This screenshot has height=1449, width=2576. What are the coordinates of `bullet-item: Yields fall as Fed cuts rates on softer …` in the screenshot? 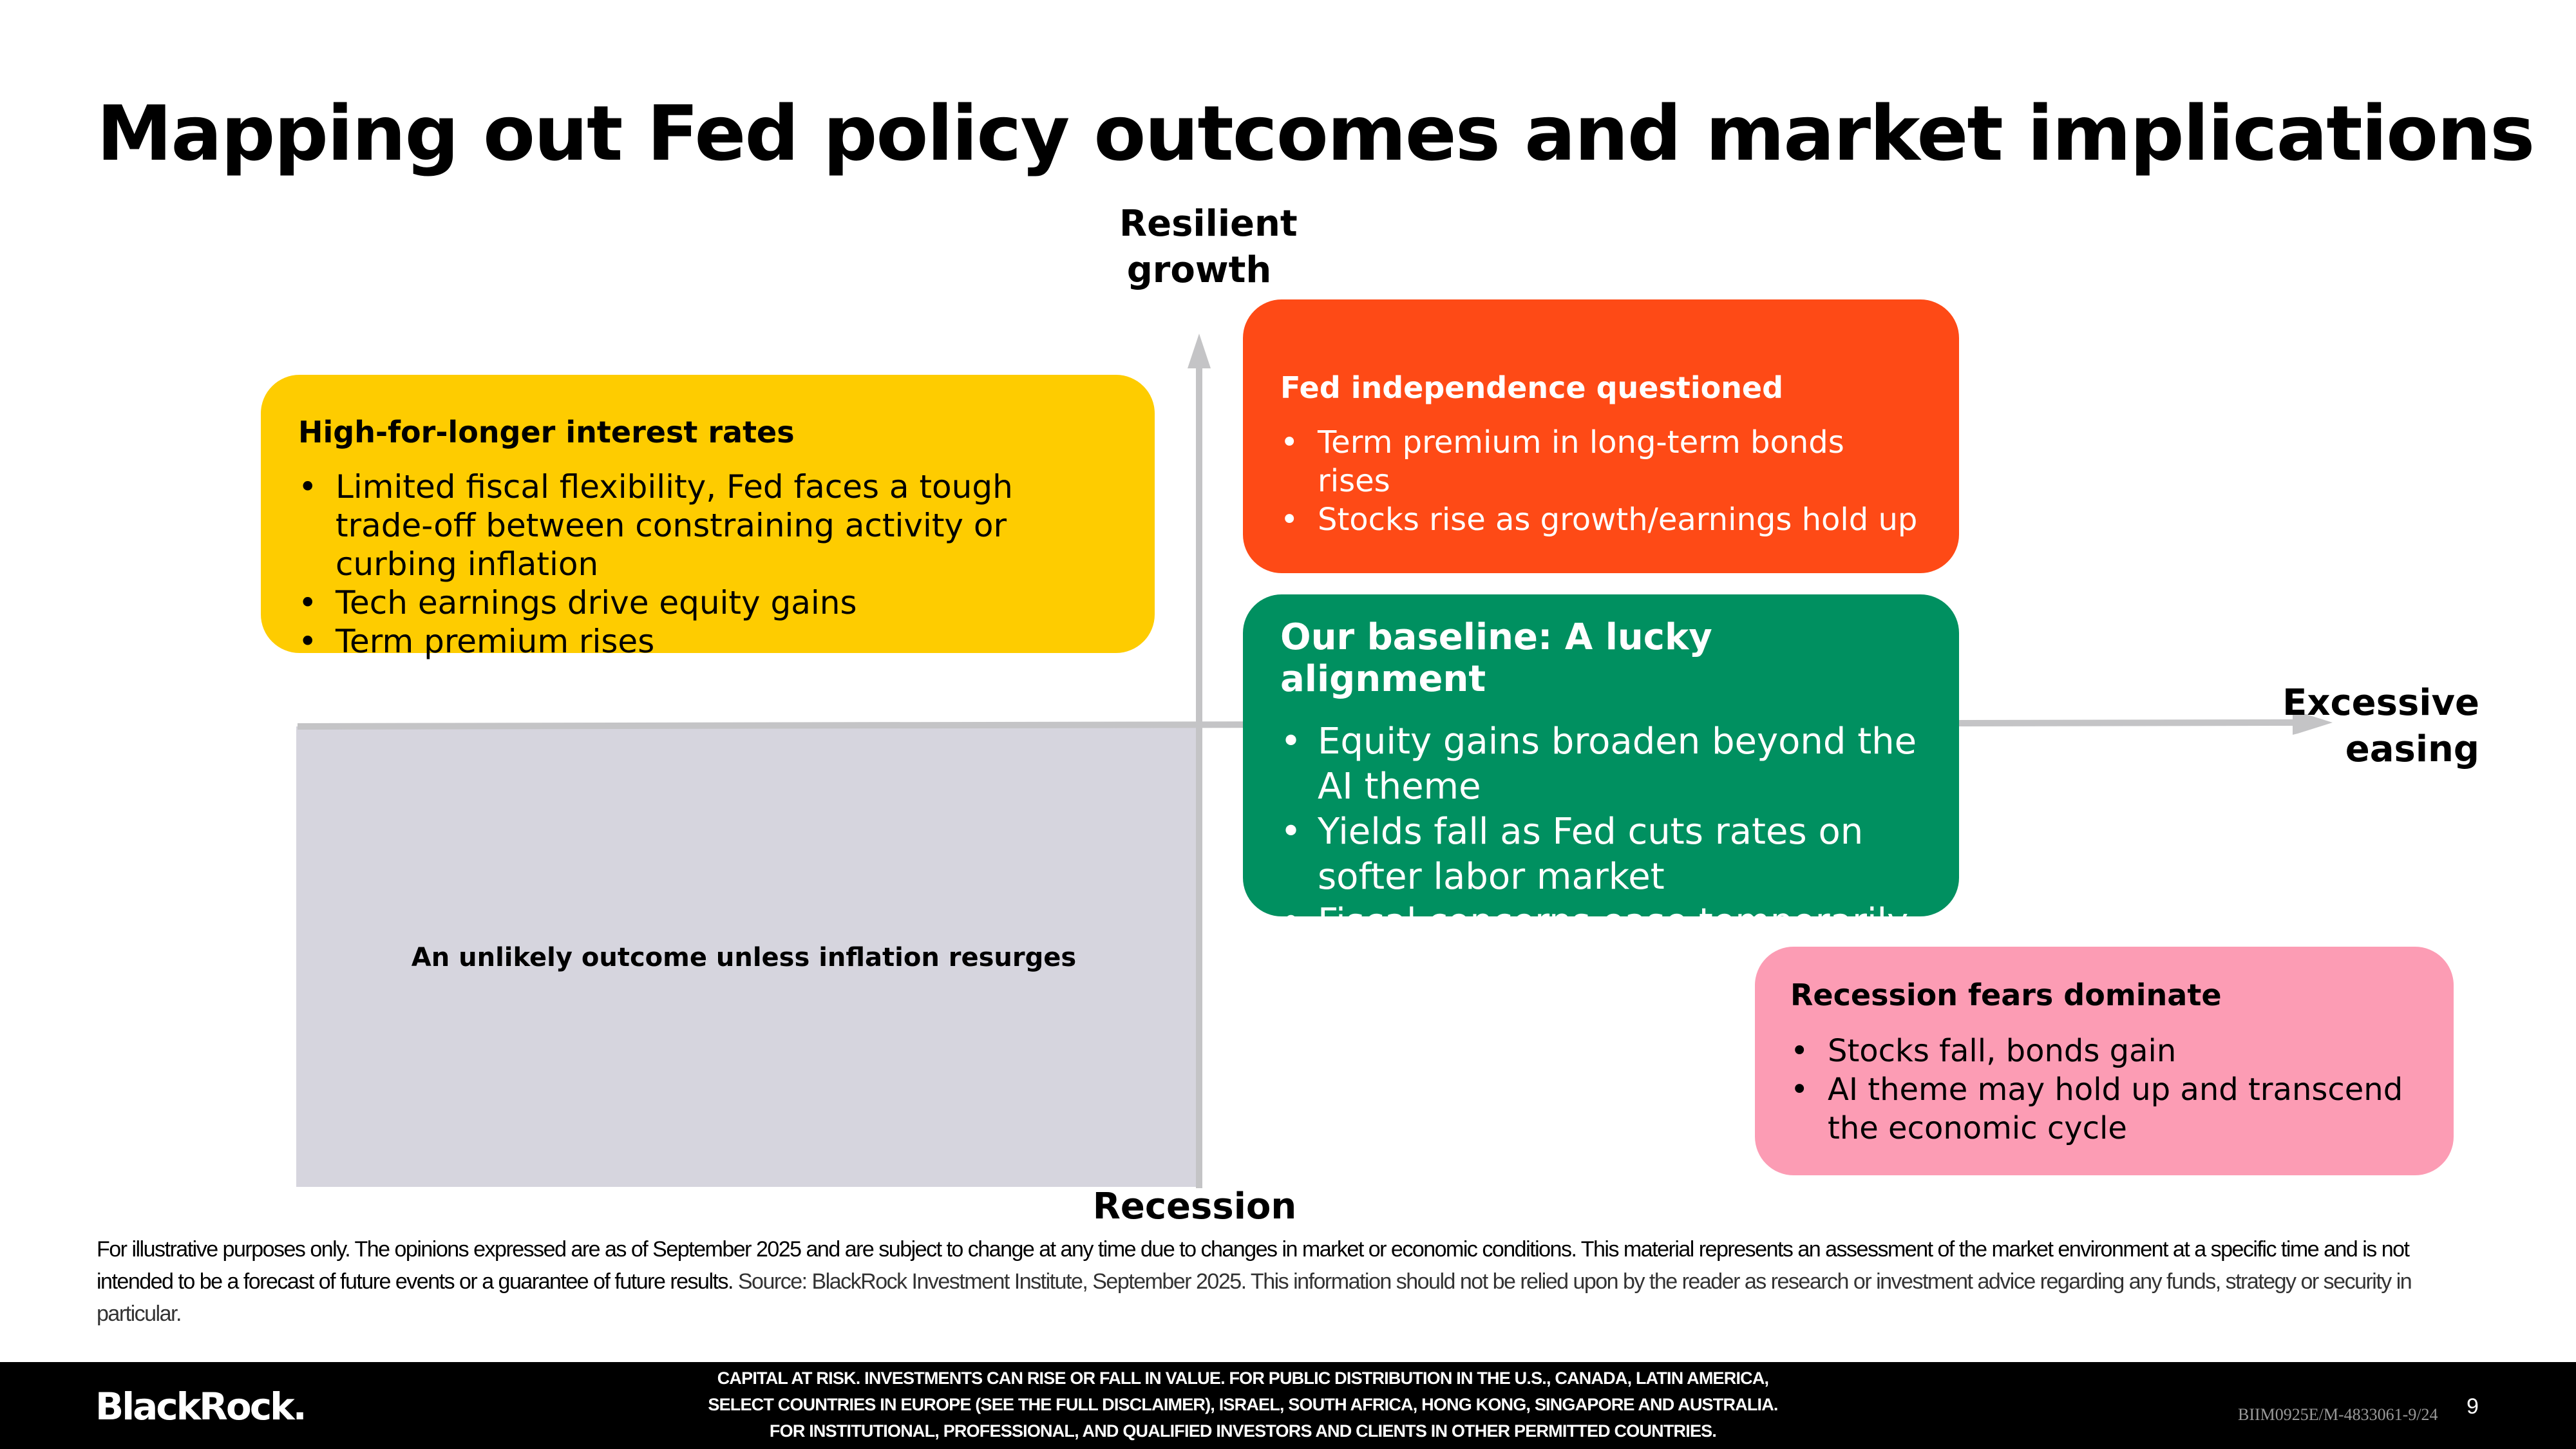 It's located at (1601, 855).